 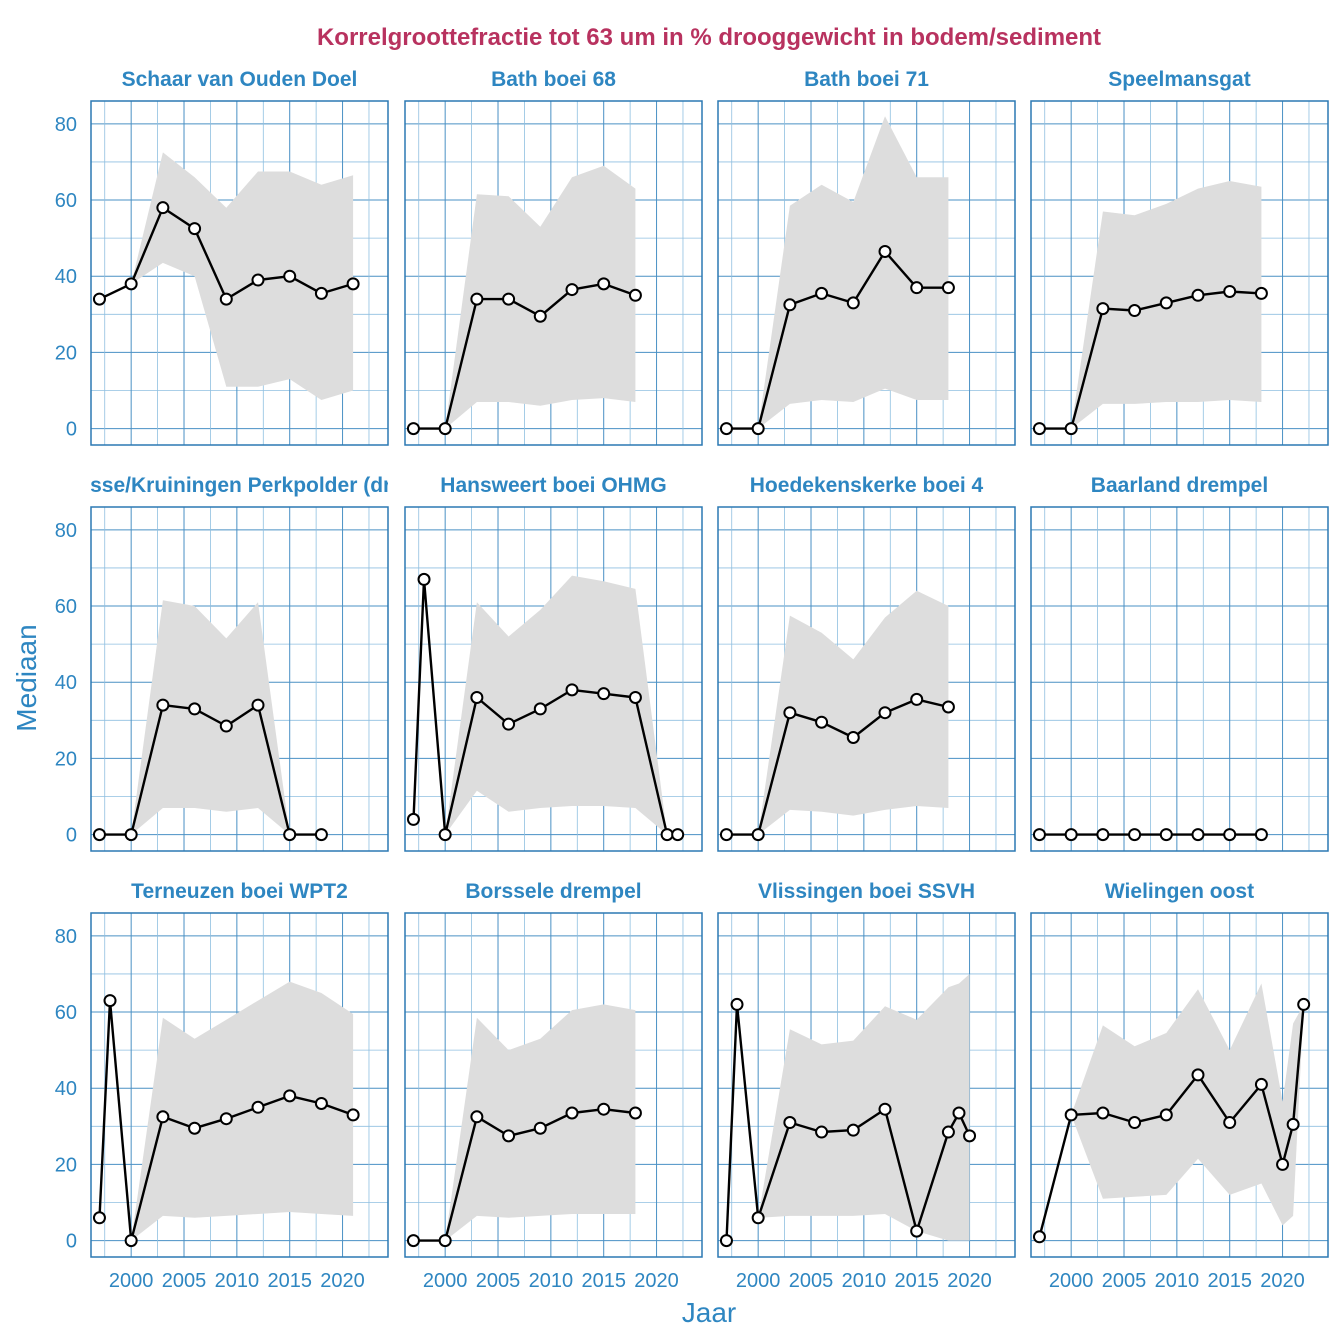 I want to click on facet-panel: Hoedekenskerke boei 4, so click(x=866, y=663).